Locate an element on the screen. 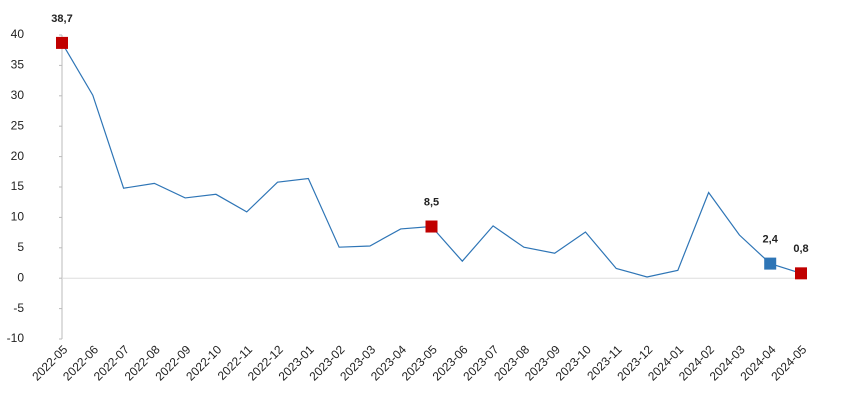 The image size is (844, 415). y-tick-label: 35 is located at coordinates (18, 65).